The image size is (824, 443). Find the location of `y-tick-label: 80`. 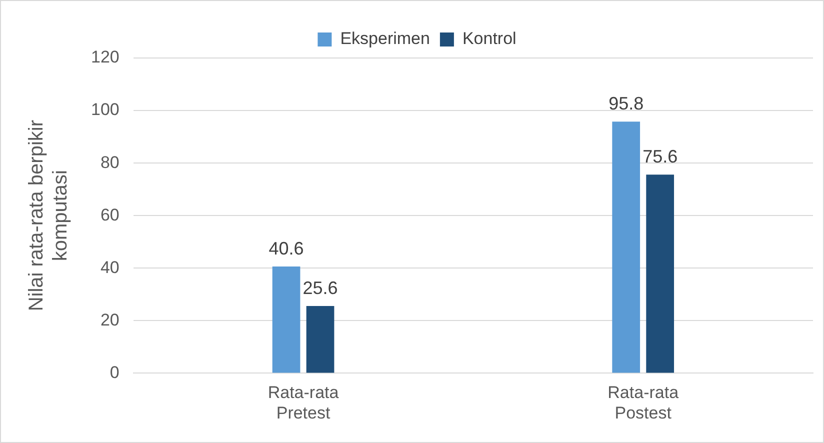

y-tick-label: 80 is located at coordinates (110, 162).